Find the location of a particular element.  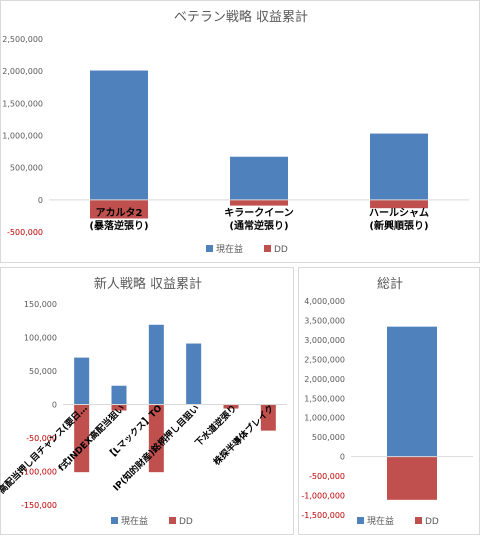

y-tick-label: 3,000,000 is located at coordinates (324, 340).